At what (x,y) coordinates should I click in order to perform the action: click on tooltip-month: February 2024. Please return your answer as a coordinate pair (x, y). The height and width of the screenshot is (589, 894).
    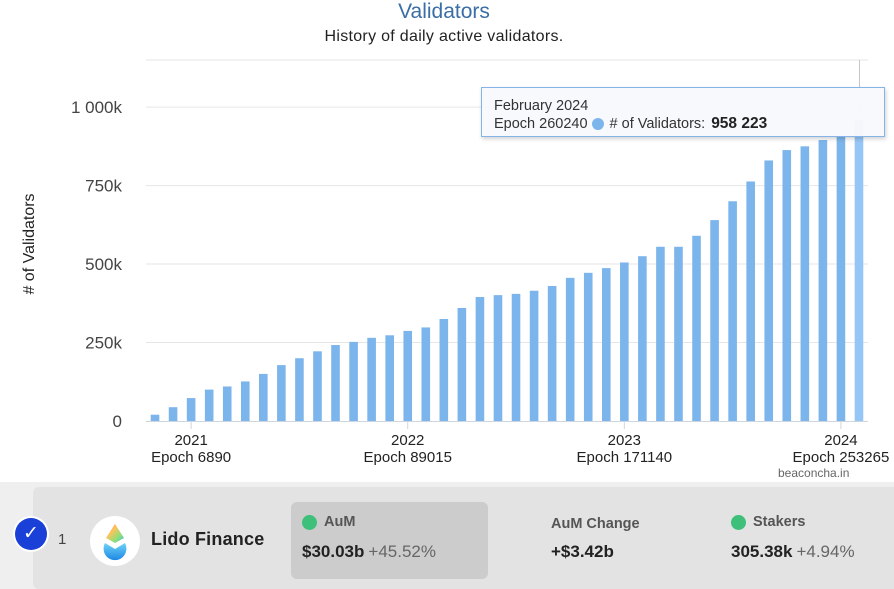
    Looking at the image, I should click on (541, 106).